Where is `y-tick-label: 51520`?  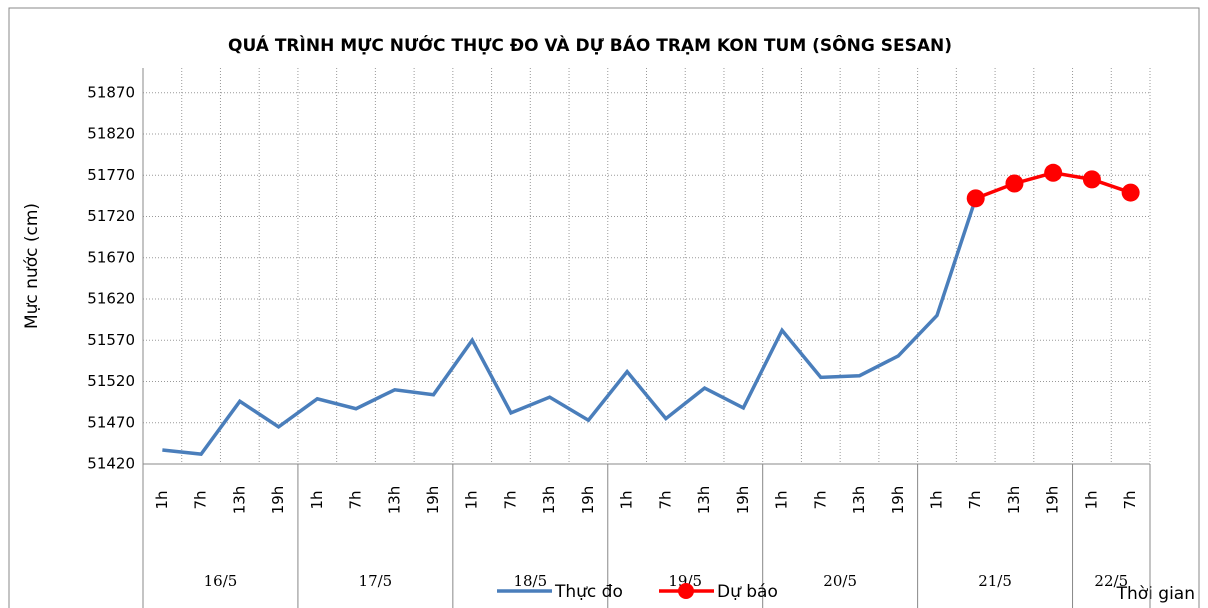
y-tick-label: 51520 is located at coordinates (111, 381).